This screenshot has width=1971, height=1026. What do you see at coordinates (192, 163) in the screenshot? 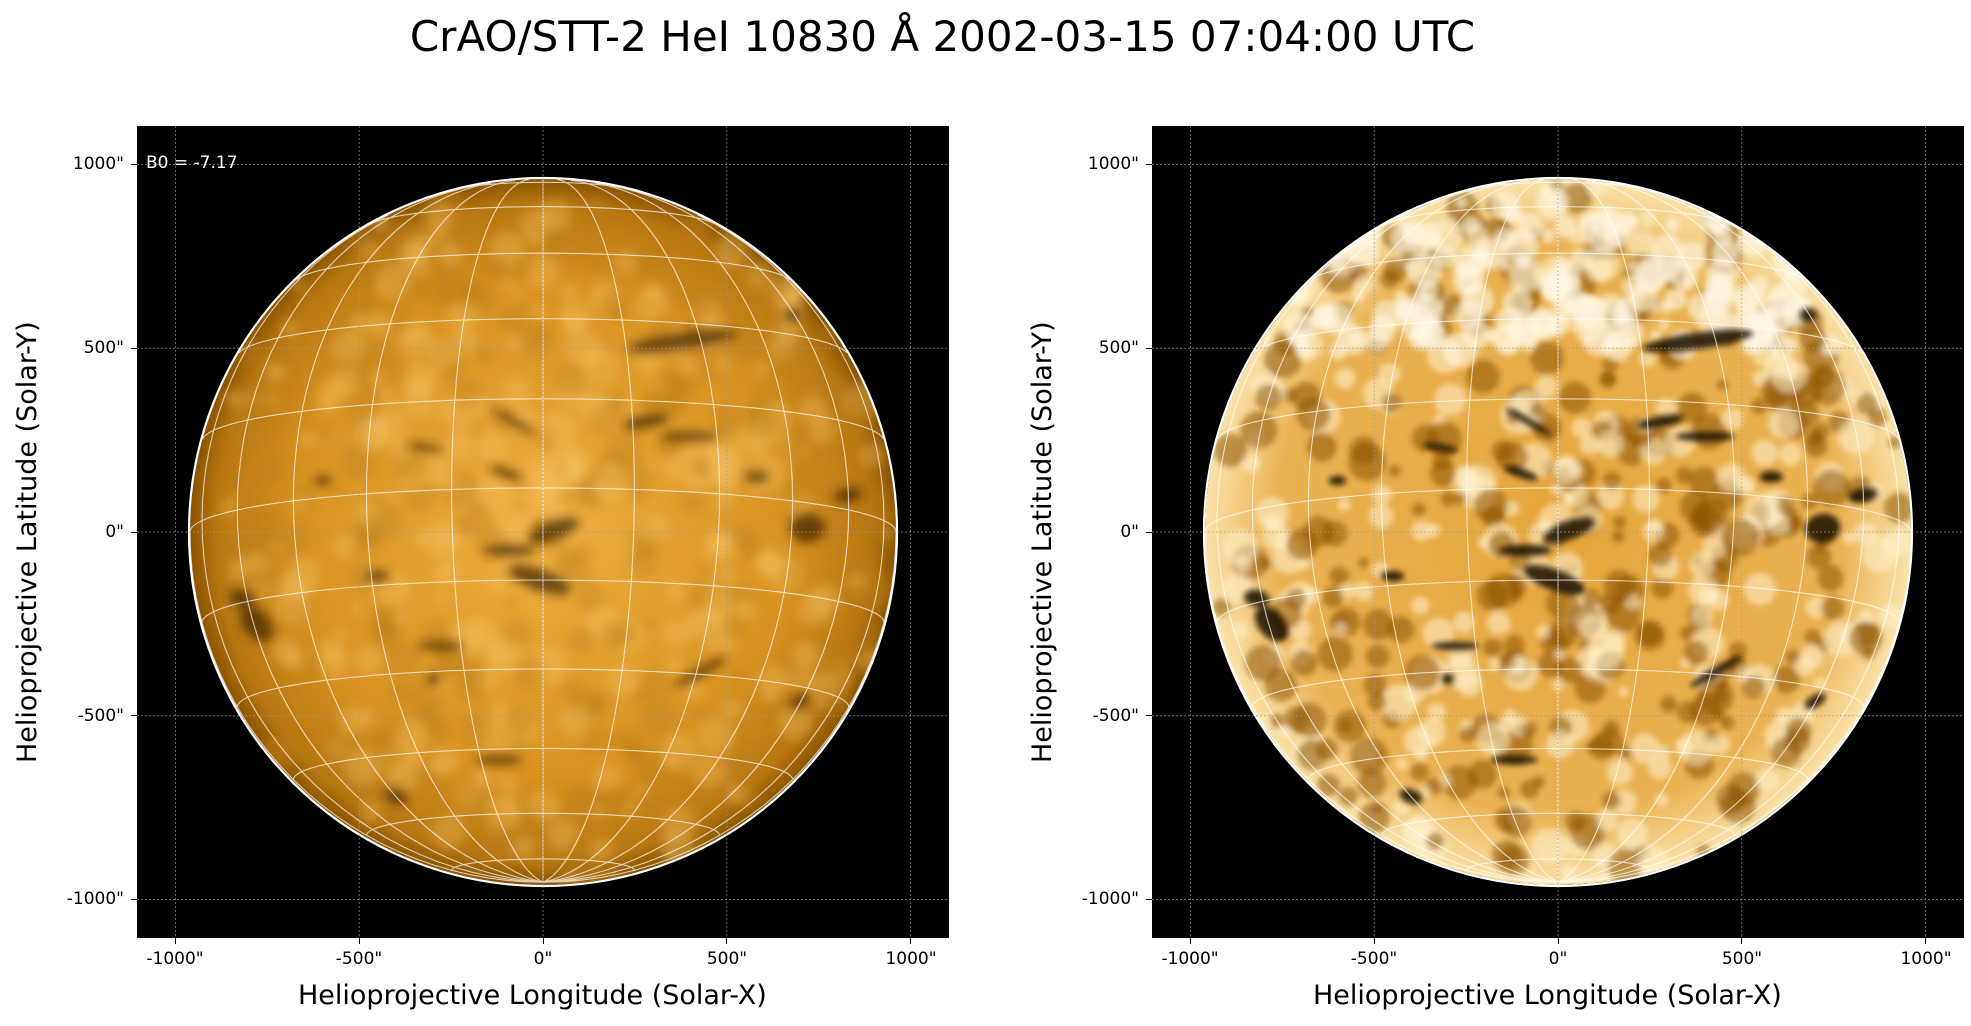
I see `b0-annotation: B0 = -7.17` at bounding box center [192, 163].